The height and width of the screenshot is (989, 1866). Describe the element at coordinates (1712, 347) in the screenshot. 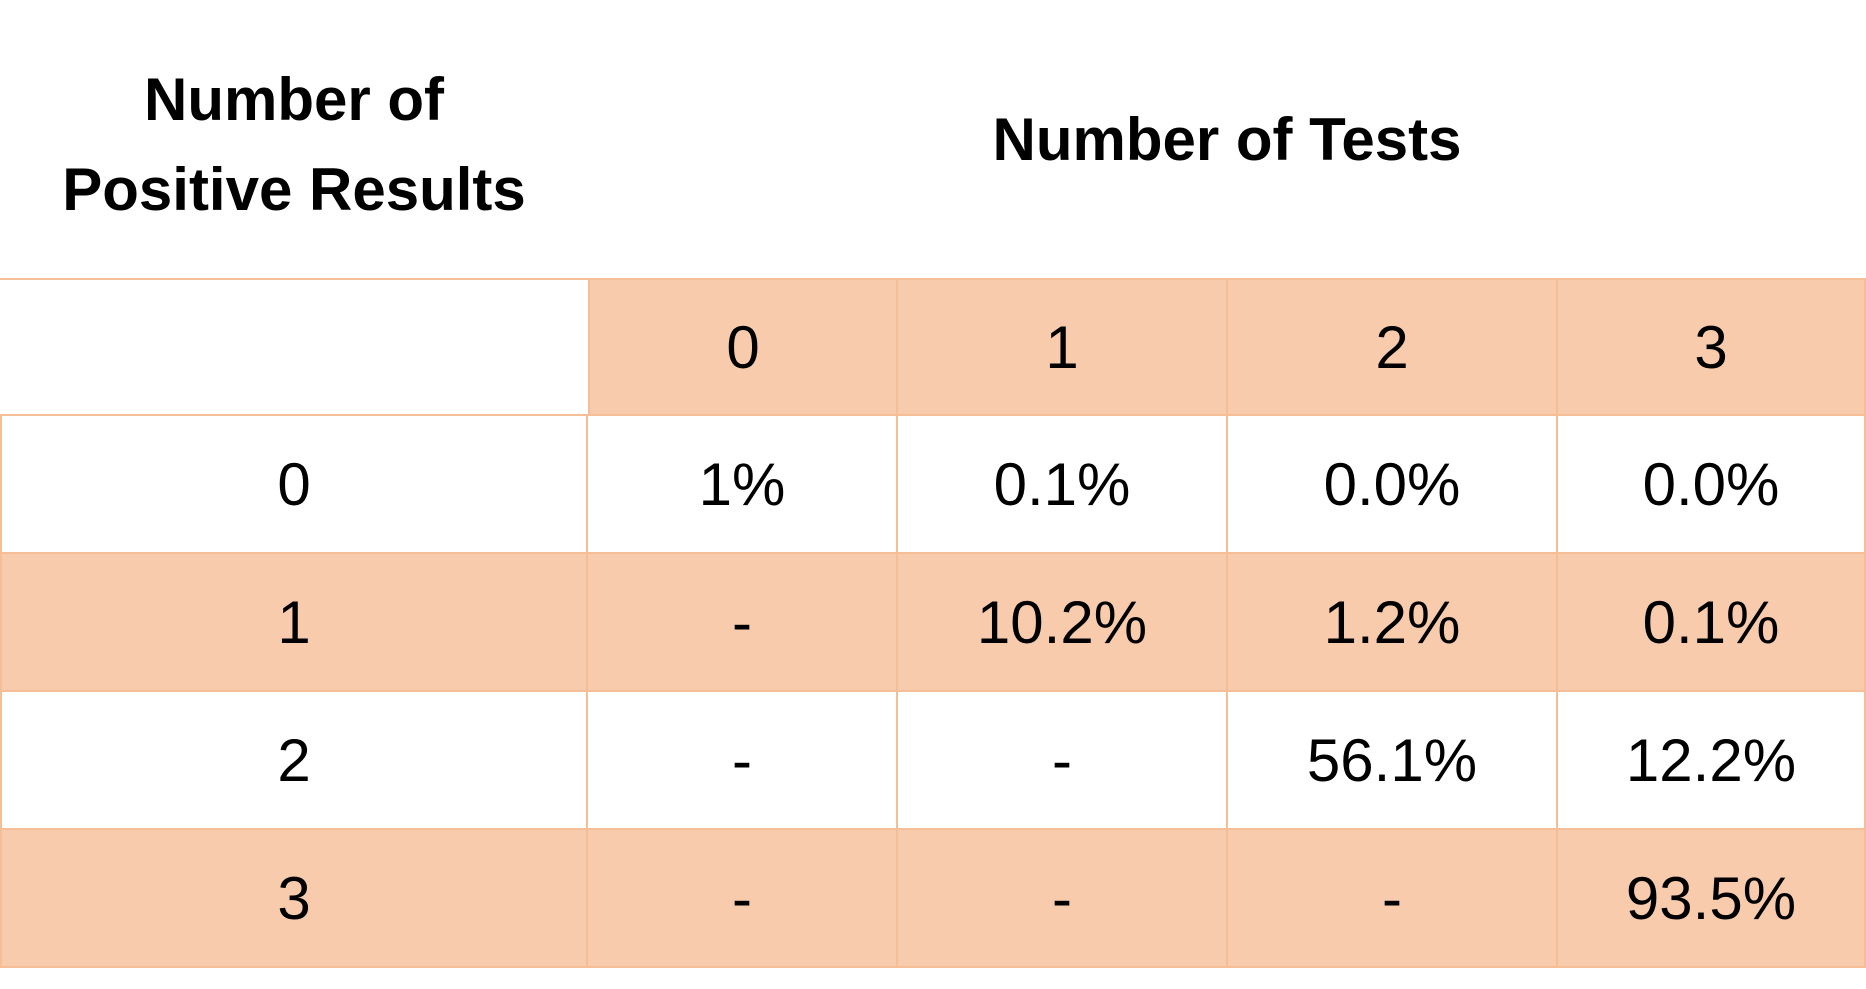

I see `column-header: 3` at that location.